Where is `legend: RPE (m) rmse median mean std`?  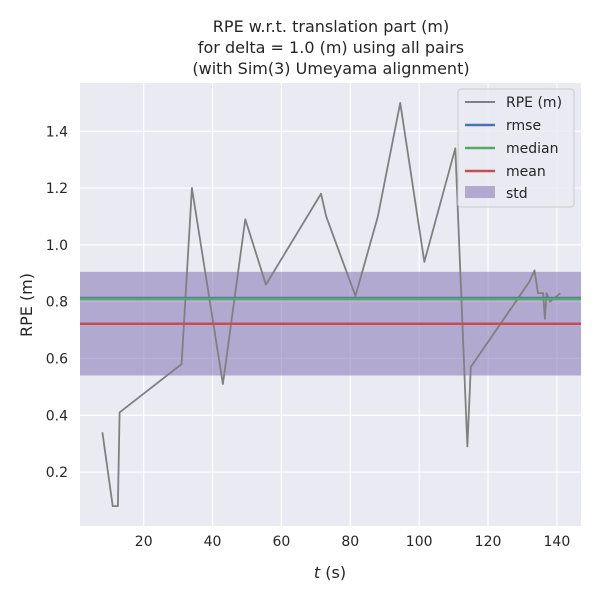 legend: RPE (m) rmse median mean std is located at coordinates (516, 148).